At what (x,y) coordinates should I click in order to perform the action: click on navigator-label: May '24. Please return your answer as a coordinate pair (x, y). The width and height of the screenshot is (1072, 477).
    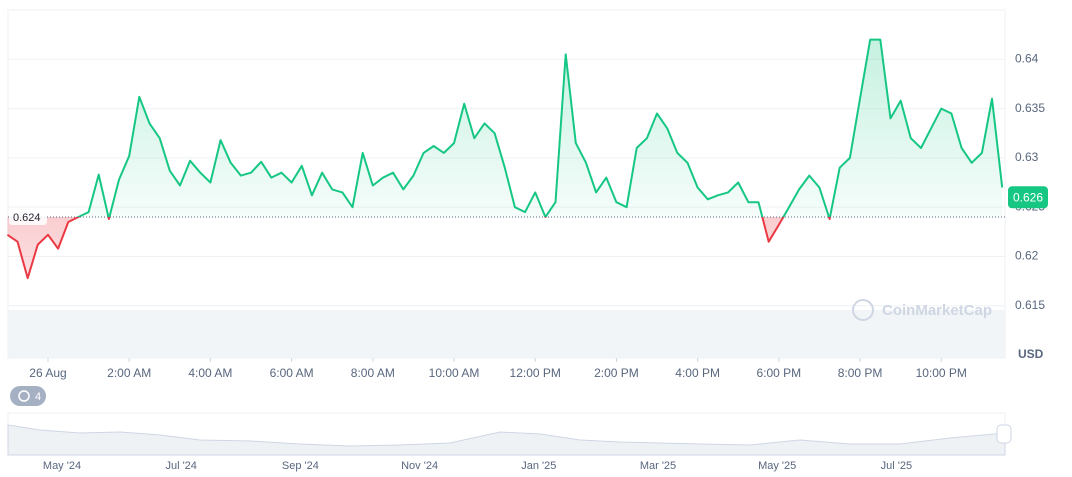
    Looking at the image, I should click on (62, 466).